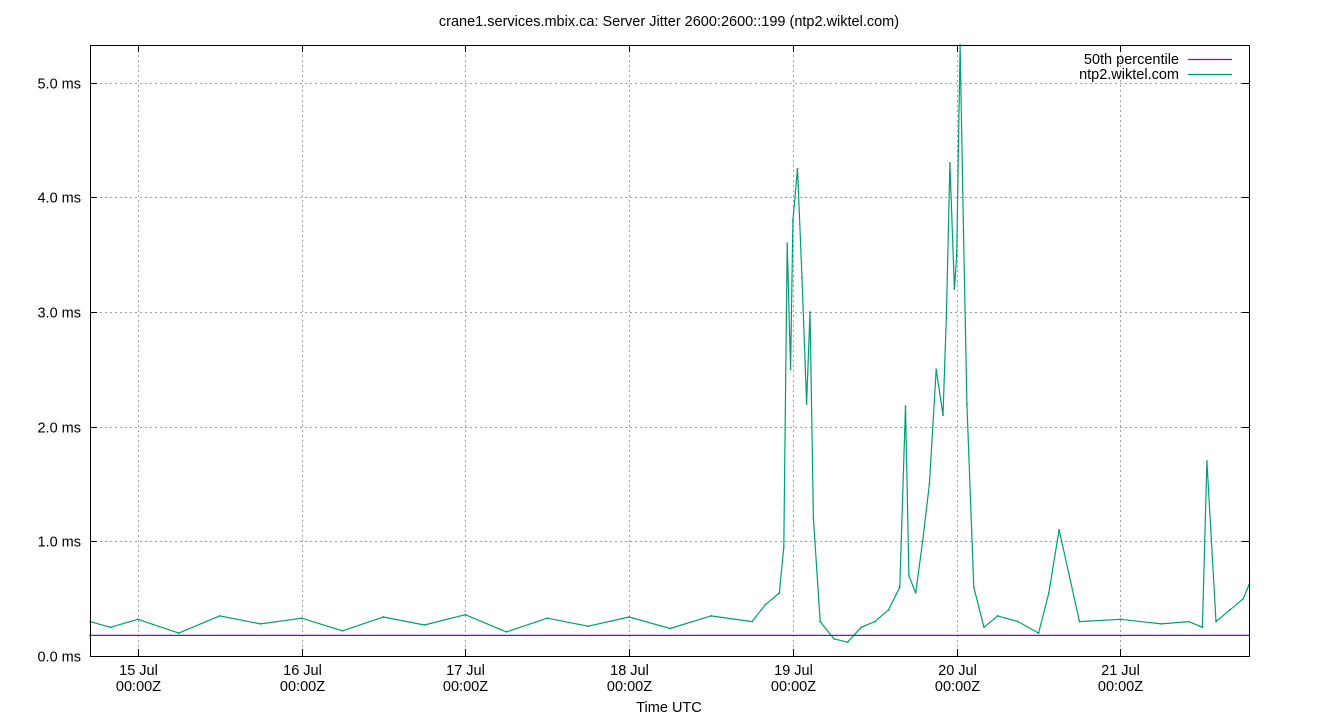 Image resolution: width=1340 pixels, height=725 pixels. Describe the element at coordinates (793, 671) in the screenshot. I see `x-tick-label-date: 19 Jul` at that location.